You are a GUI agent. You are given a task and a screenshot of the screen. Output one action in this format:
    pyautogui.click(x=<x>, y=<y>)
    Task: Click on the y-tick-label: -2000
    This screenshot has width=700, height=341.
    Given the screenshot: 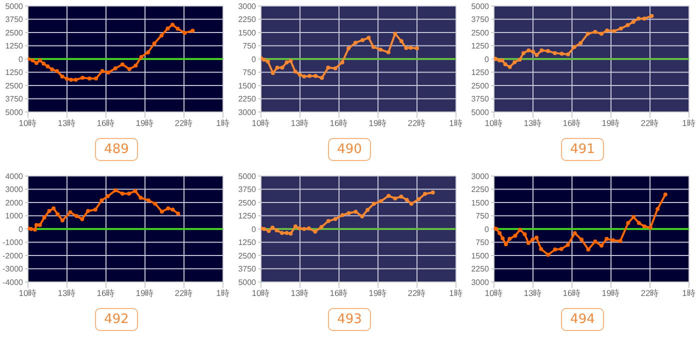 What is the action you would take?
    pyautogui.click(x=13, y=255)
    